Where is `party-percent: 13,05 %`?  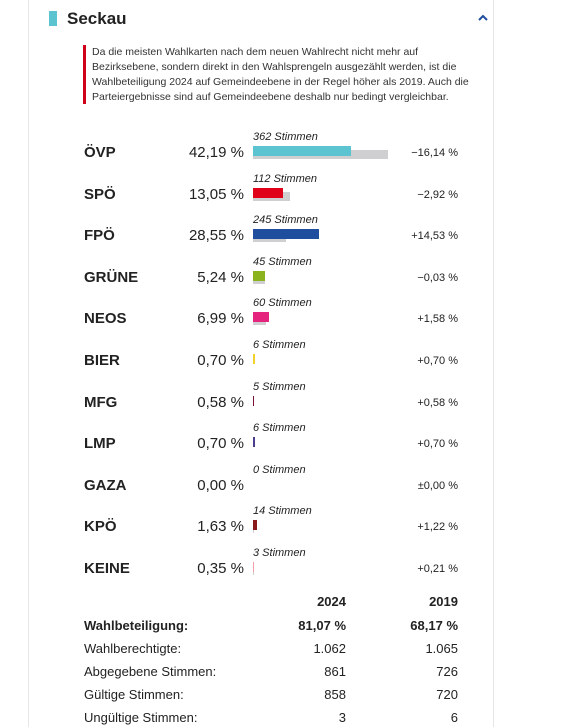
party-percent: 13,05 % is located at coordinates (216, 194).